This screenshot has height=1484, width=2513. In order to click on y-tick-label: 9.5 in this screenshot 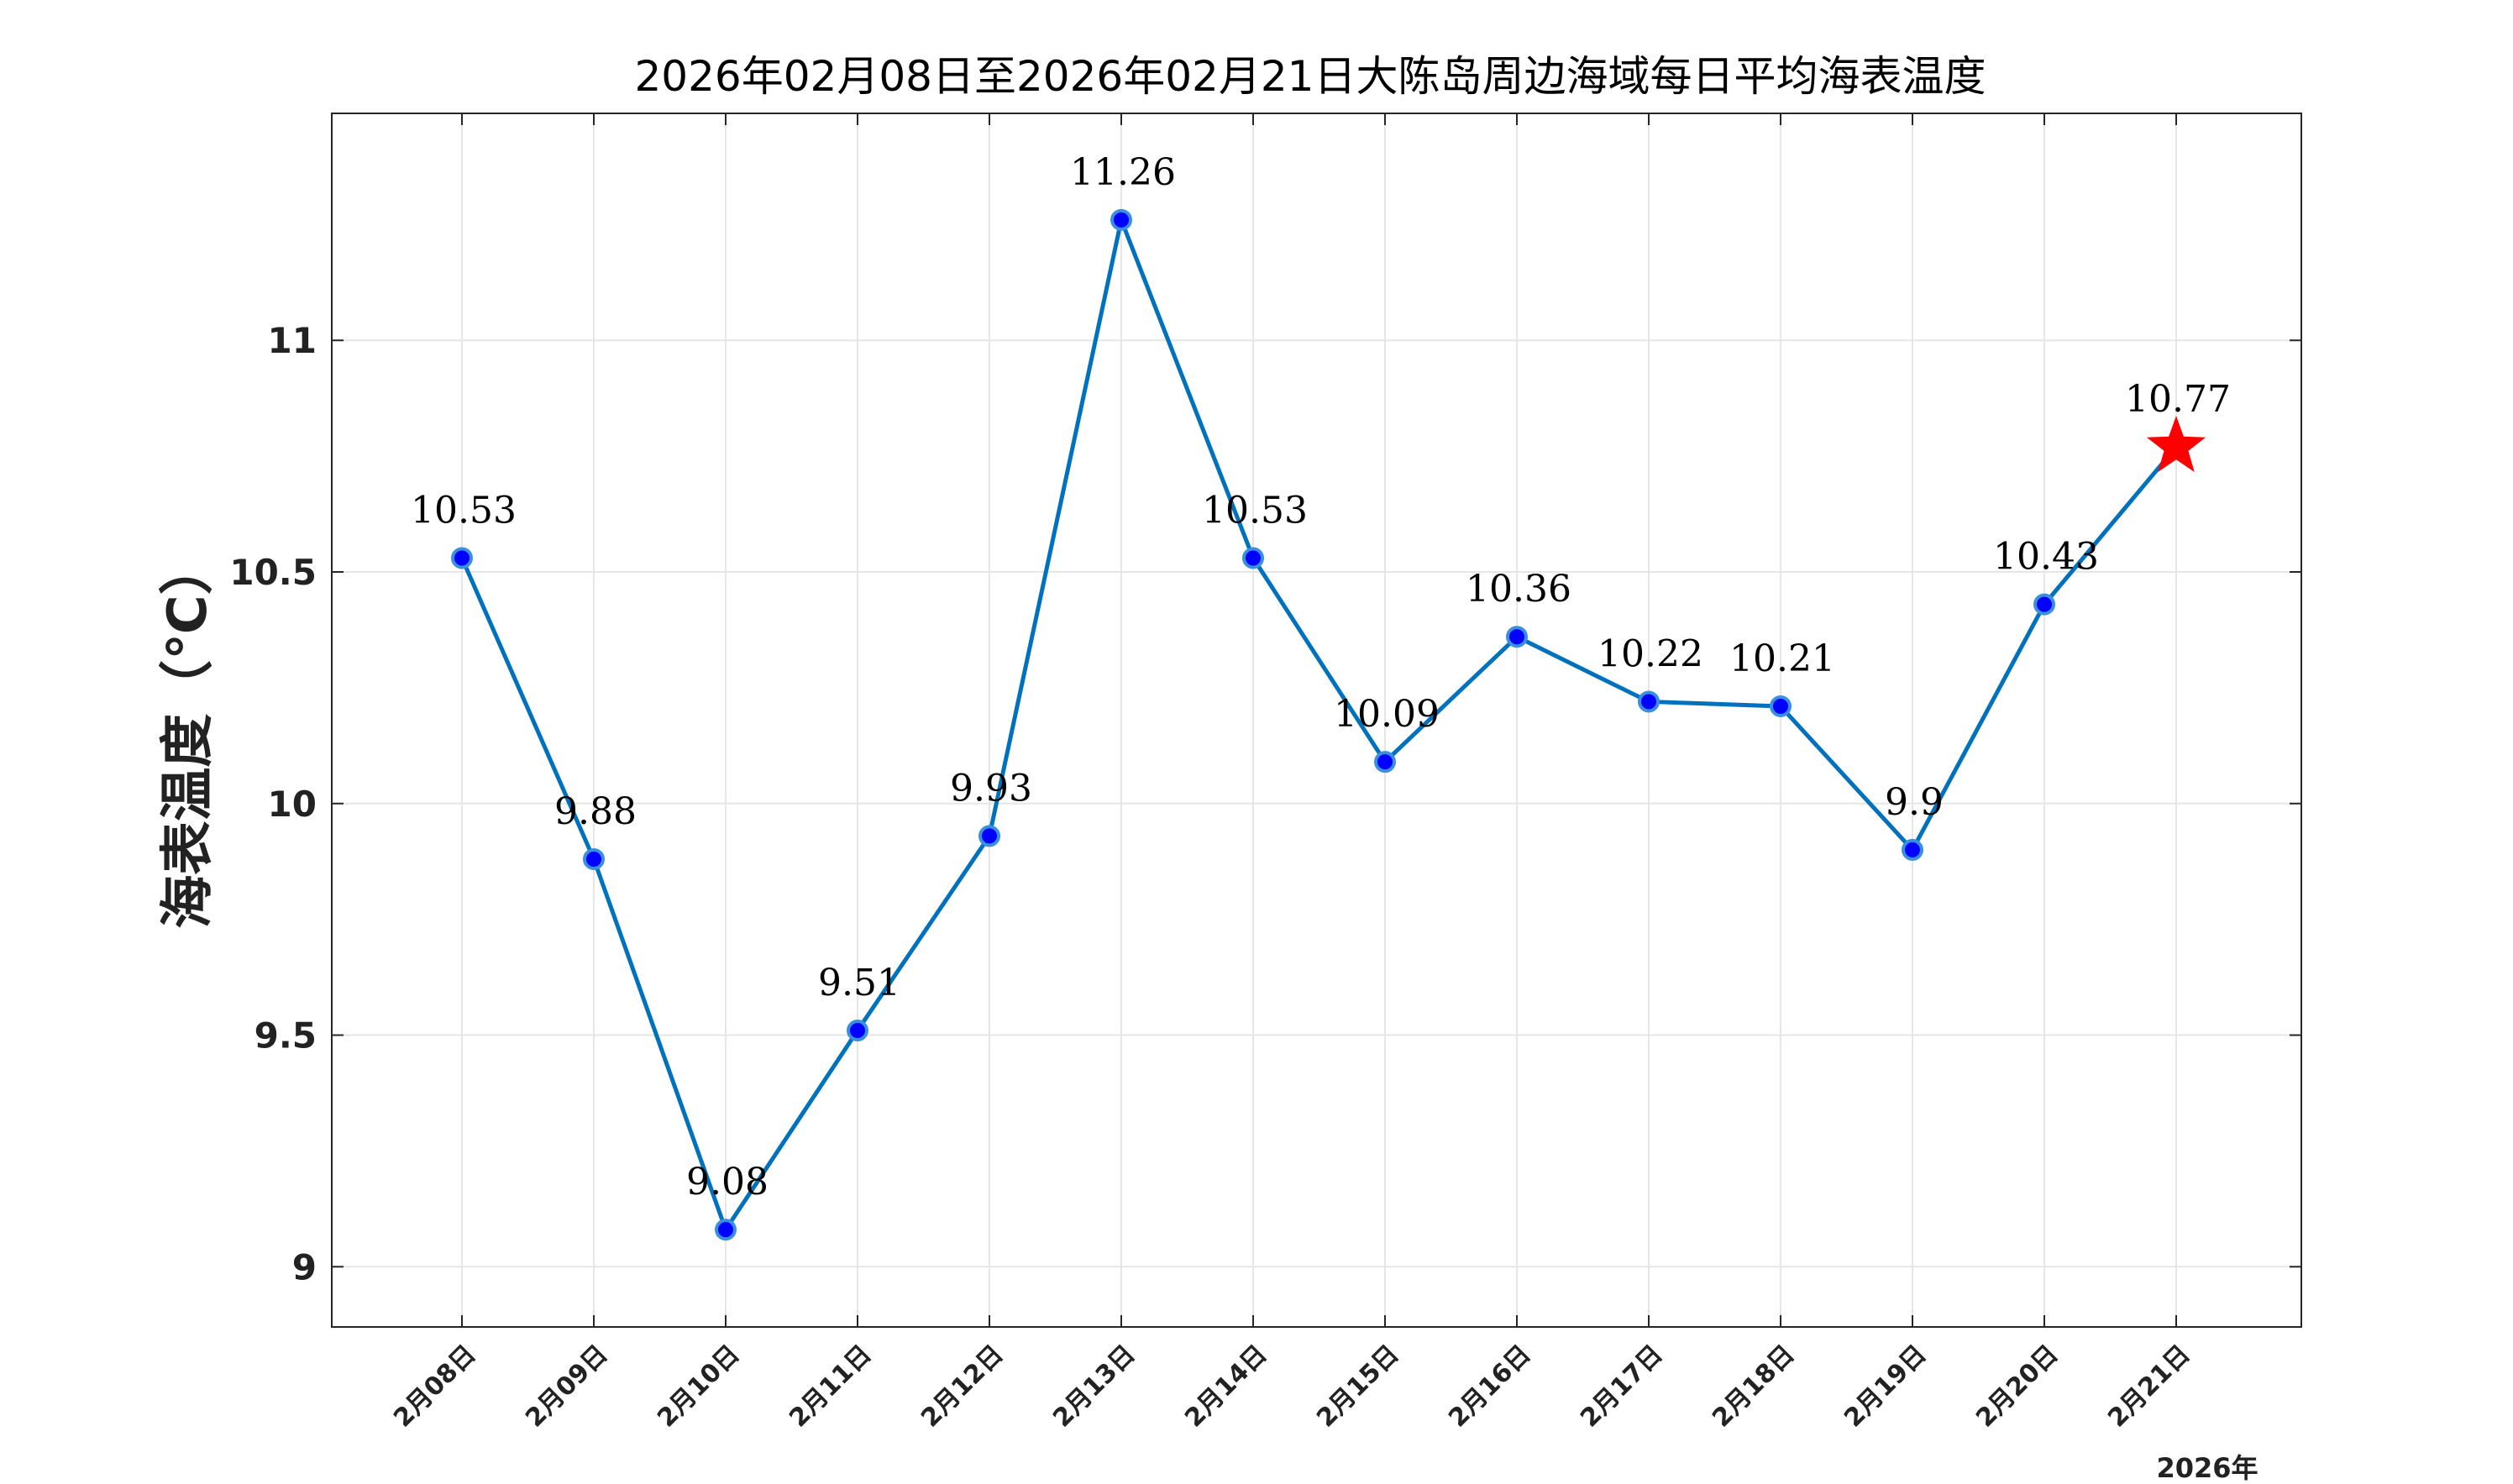, I will do `click(286, 1036)`.